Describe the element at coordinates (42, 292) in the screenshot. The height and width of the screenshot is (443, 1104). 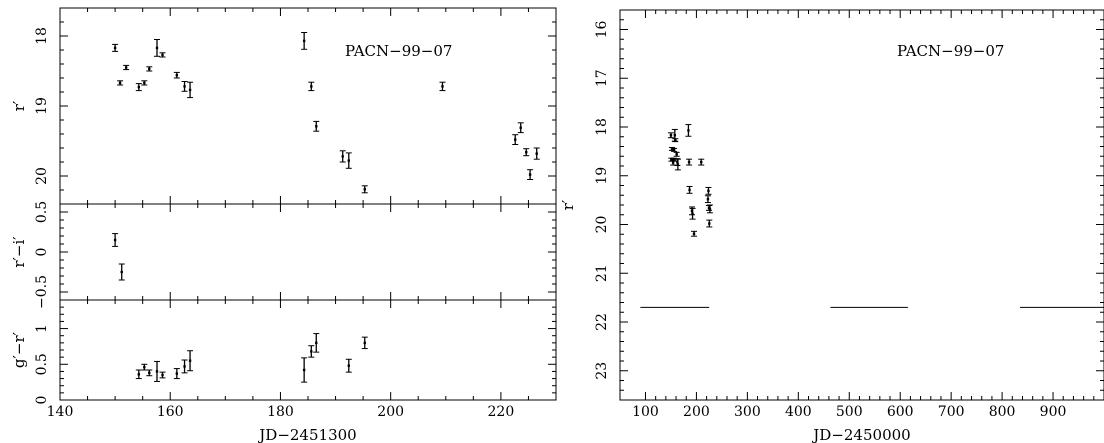
I see `y-tick-label: −0.5` at that location.